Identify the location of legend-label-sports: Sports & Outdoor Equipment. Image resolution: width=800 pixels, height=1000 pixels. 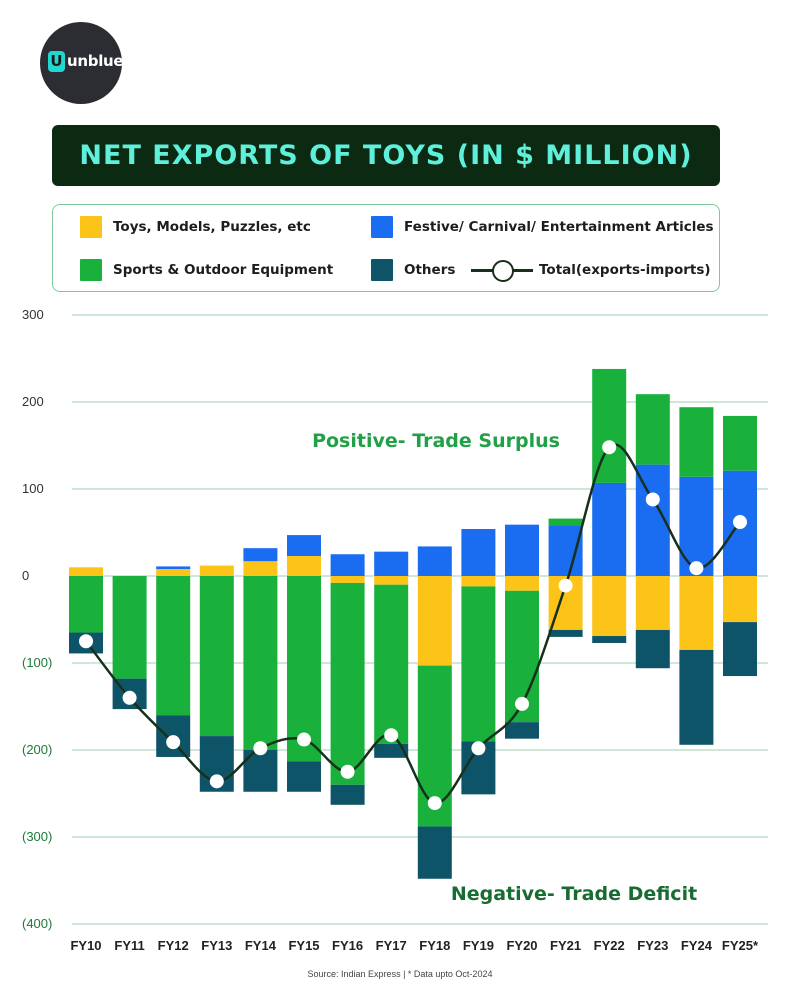
(223, 270).